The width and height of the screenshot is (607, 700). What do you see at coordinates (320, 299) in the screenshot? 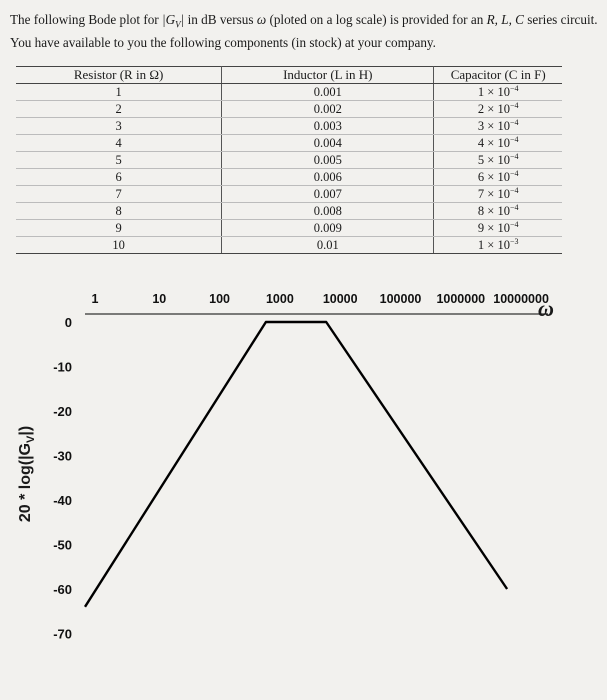
I see `x-tick-labels: 1 10 100 1000 10000 100000 1000000 10000000` at bounding box center [320, 299].